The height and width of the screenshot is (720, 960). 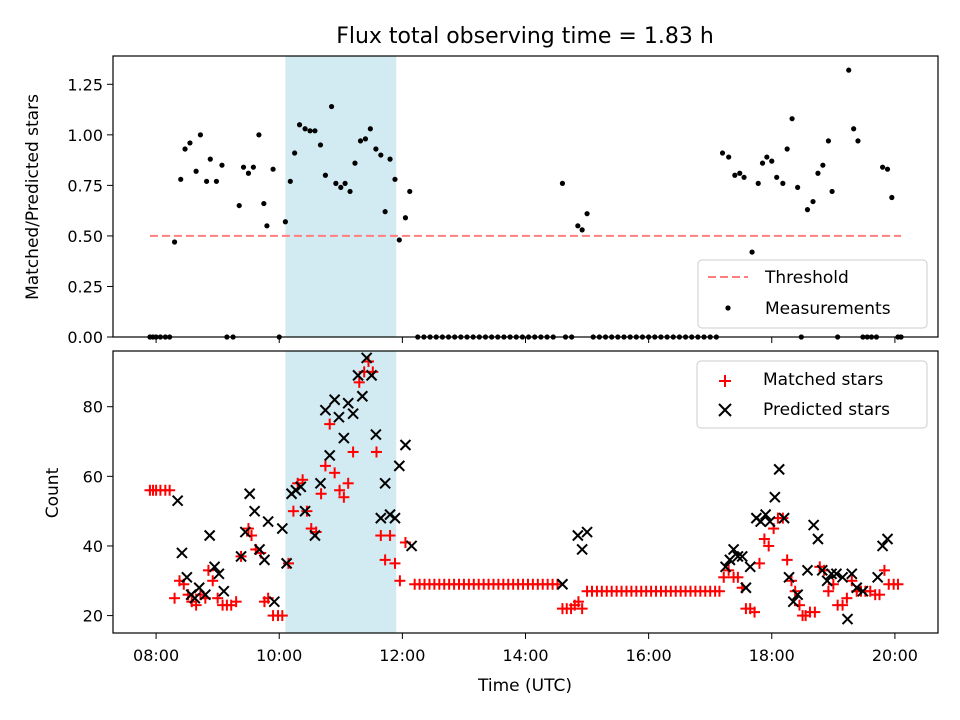 I want to click on top-y-tick-label: 0.25, so click(x=85, y=286).